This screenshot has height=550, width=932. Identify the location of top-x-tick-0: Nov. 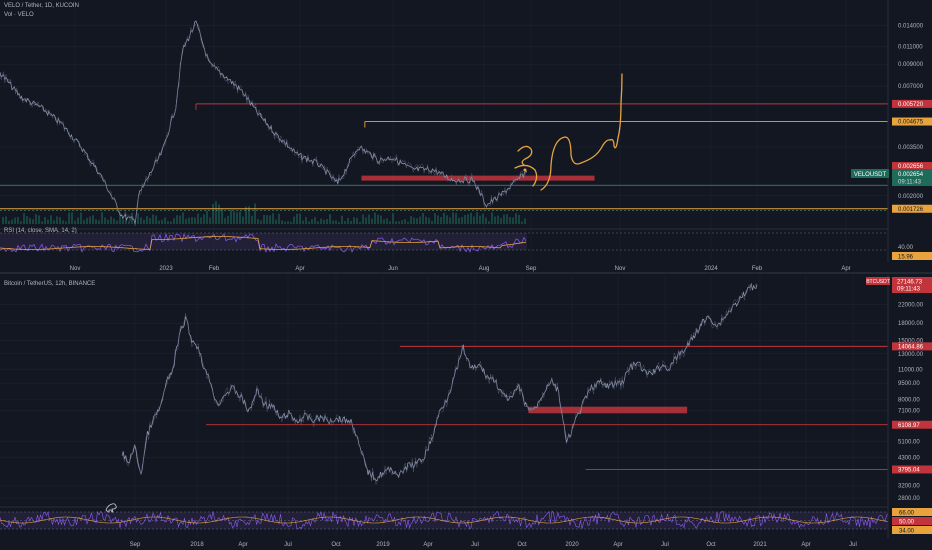
(75, 269).